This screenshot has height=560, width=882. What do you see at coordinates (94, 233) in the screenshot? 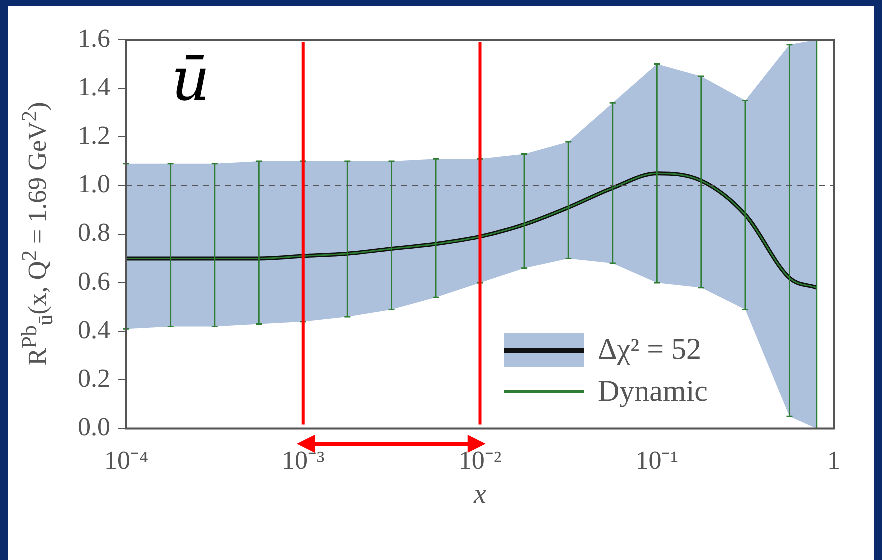
I see `y-tick-label: 0.8` at bounding box center [94, 233].